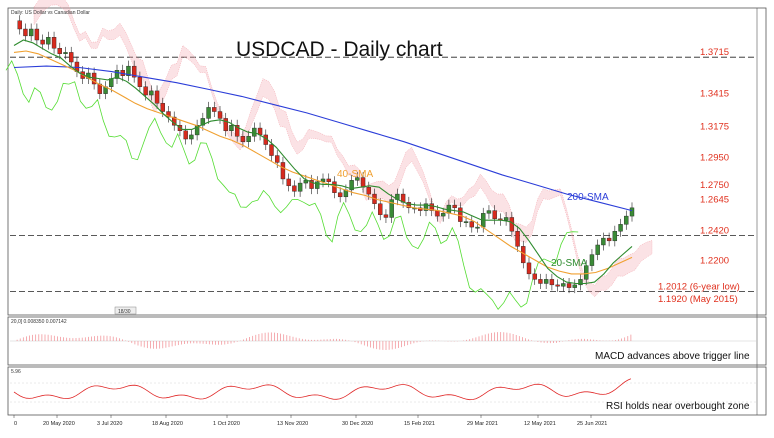 The image size is (774, 438). Describe the element at coordinates (569, 263) in the screenshot. I see `label-20sma: 20-SMA` at that location.